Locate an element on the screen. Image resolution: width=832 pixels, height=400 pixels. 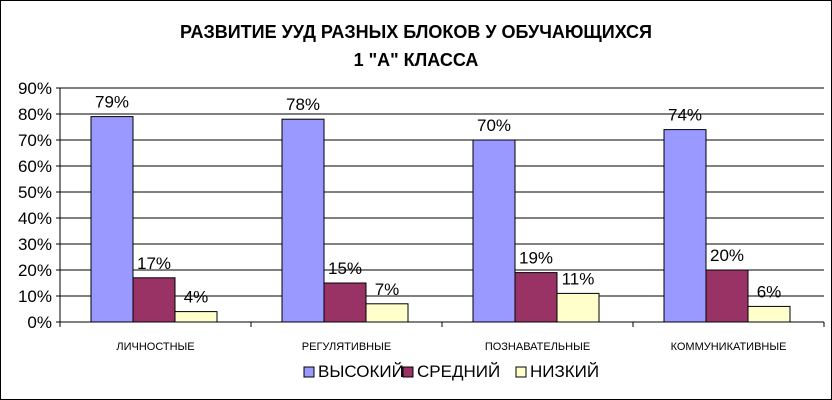
data-label: 6% is located at coordinates (769, 291).